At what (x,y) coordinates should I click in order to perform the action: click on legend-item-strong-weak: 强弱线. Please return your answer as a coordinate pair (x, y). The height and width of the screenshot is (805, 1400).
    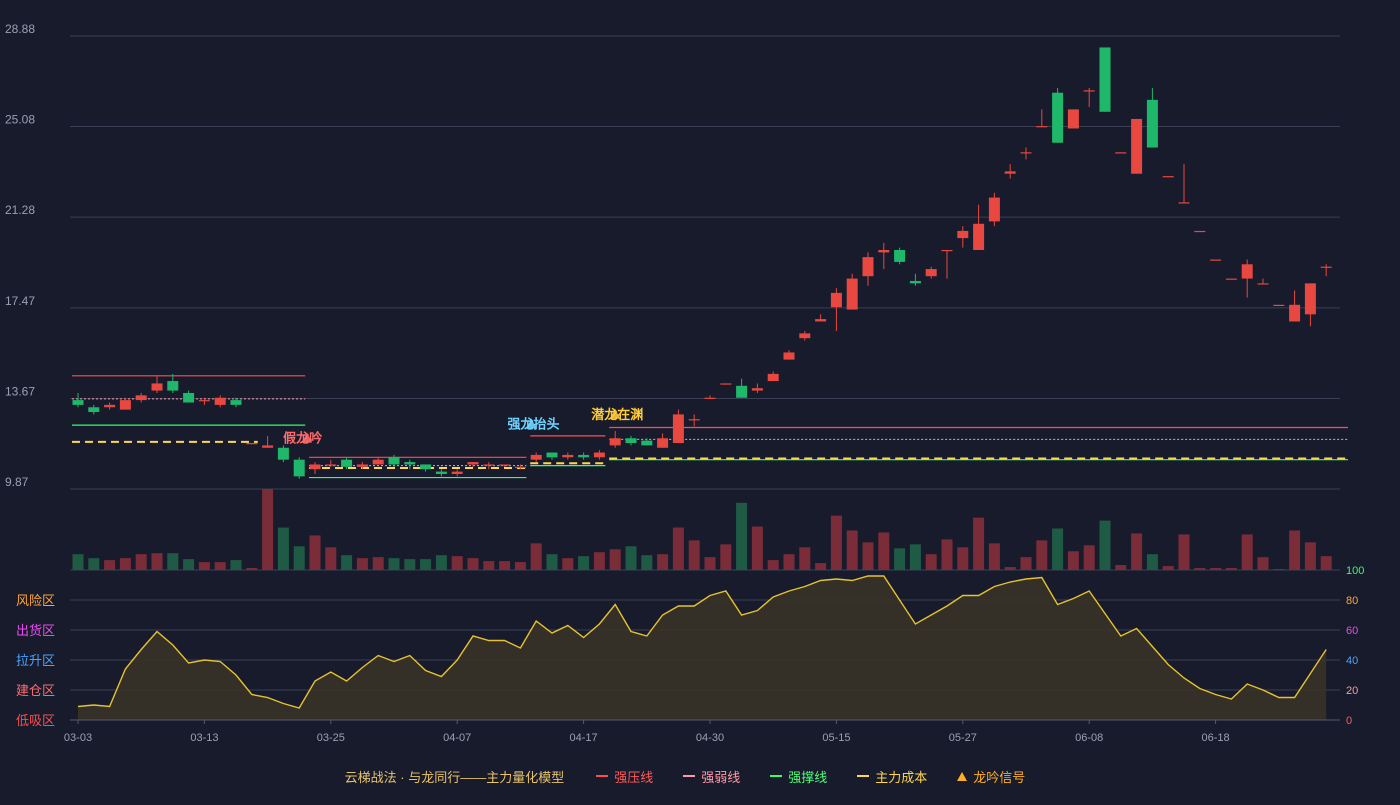
    Looking at the image, I should click on (711, 776).